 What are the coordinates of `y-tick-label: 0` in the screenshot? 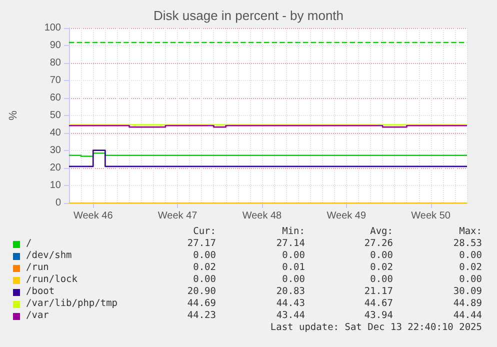 It's located at (58, 203).